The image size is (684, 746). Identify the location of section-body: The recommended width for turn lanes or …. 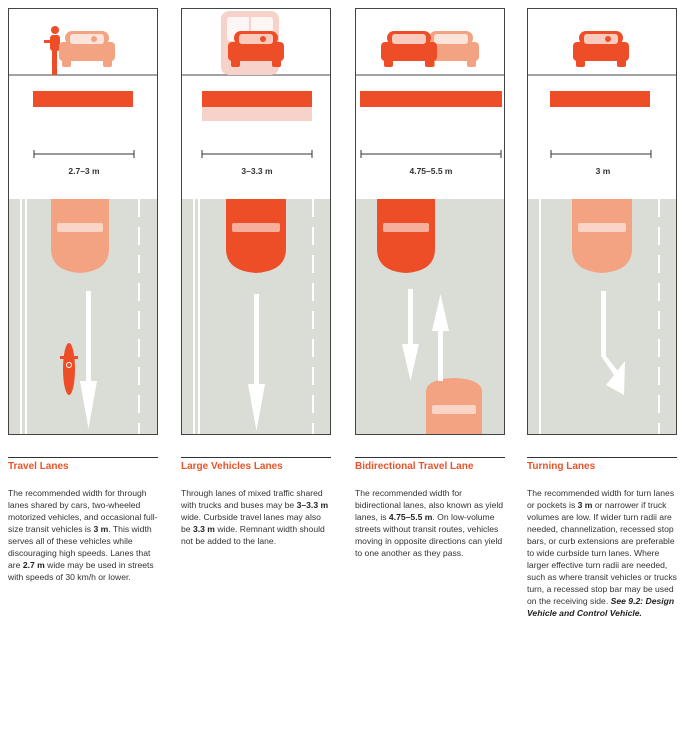
(602, 553).